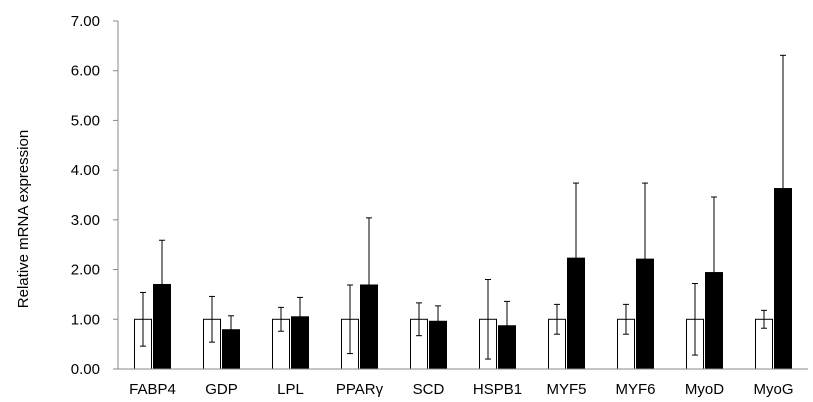 The width and height of the screenshot is (813, 402). Describe the element at coordinates (85, 369) in the screenshot. I see `y-tick-label: 0.00` at that location.